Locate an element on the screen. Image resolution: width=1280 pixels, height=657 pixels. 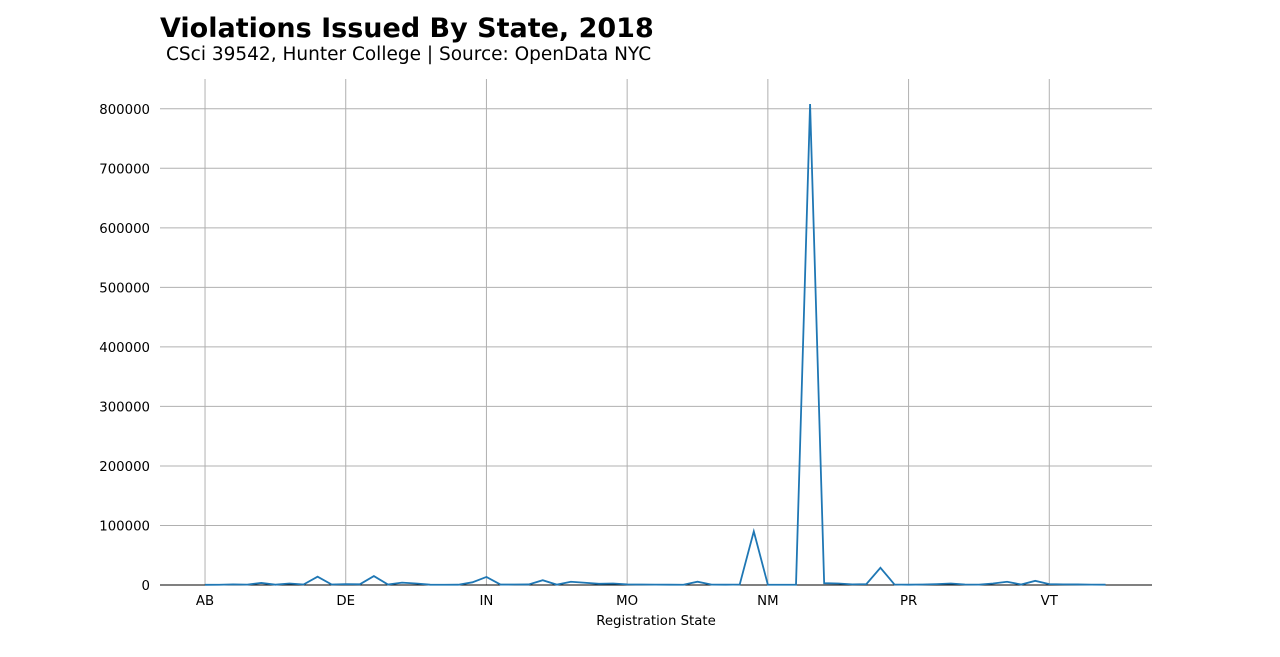
y-tick-label: 300000 is located at coordinates (124, 407).